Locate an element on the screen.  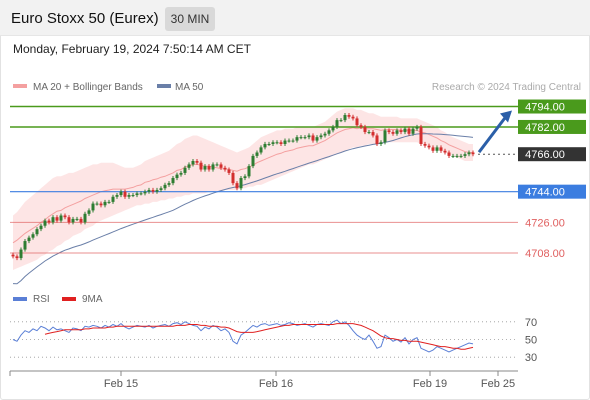
x-axis: Feb 15 Feb 16 Feb 19 Feb 25 is located at coordinates (263, 380).